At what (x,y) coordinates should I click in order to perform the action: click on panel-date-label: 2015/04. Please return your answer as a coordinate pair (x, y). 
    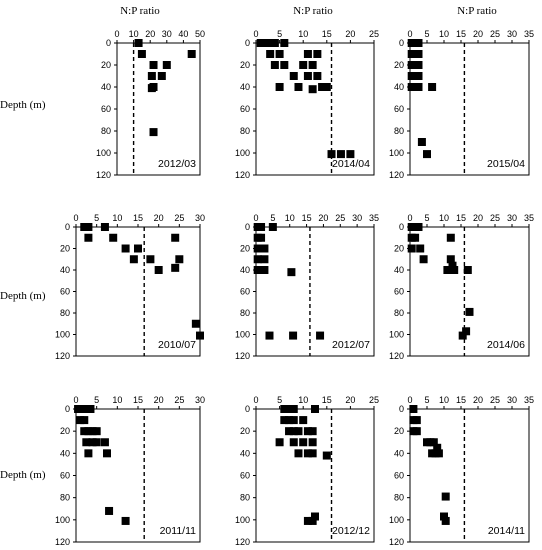
    Looking at the image, I should click on (506, 164).